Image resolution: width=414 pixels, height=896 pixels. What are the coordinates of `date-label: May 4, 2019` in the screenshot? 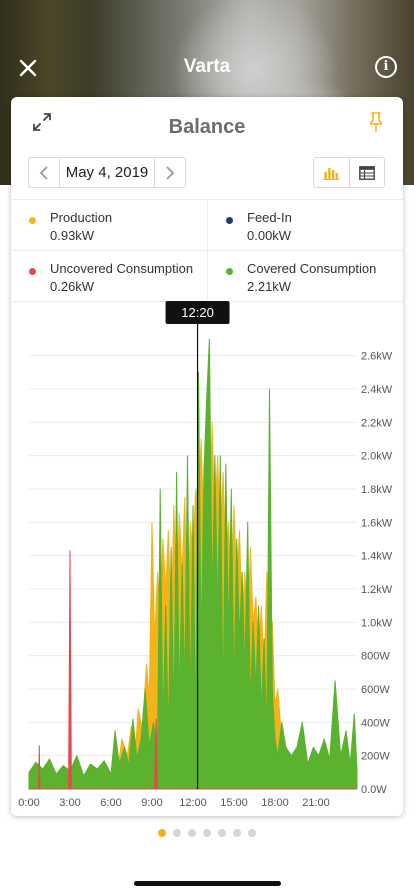 It's located at (107, 172).